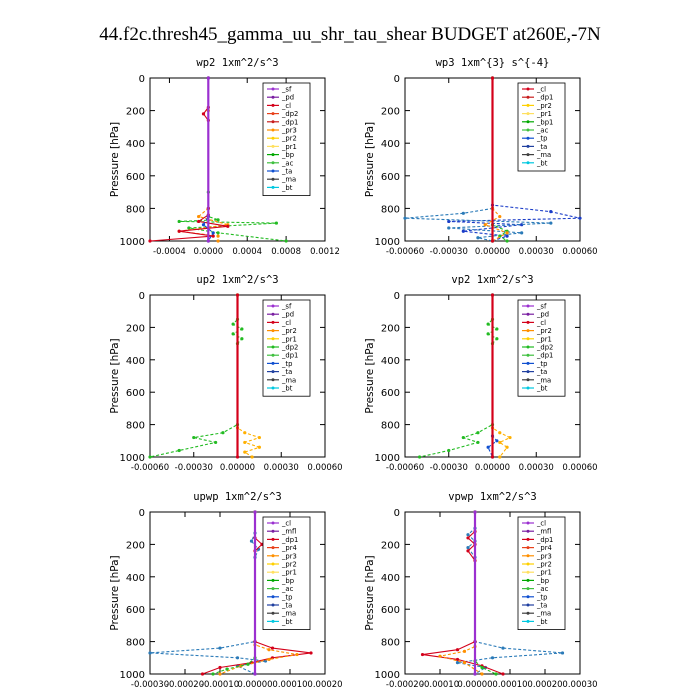 The image size is (700, 700). I want to click on x-tick-label: -0.0004, so click(169, 252).